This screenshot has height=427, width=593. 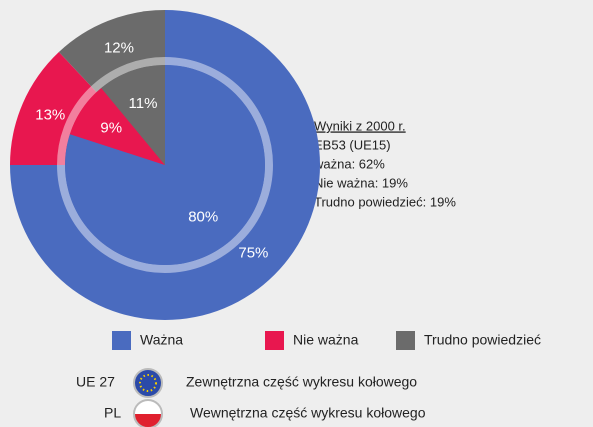 I want to click on value-label: 11%, so click(x=143, y=103).